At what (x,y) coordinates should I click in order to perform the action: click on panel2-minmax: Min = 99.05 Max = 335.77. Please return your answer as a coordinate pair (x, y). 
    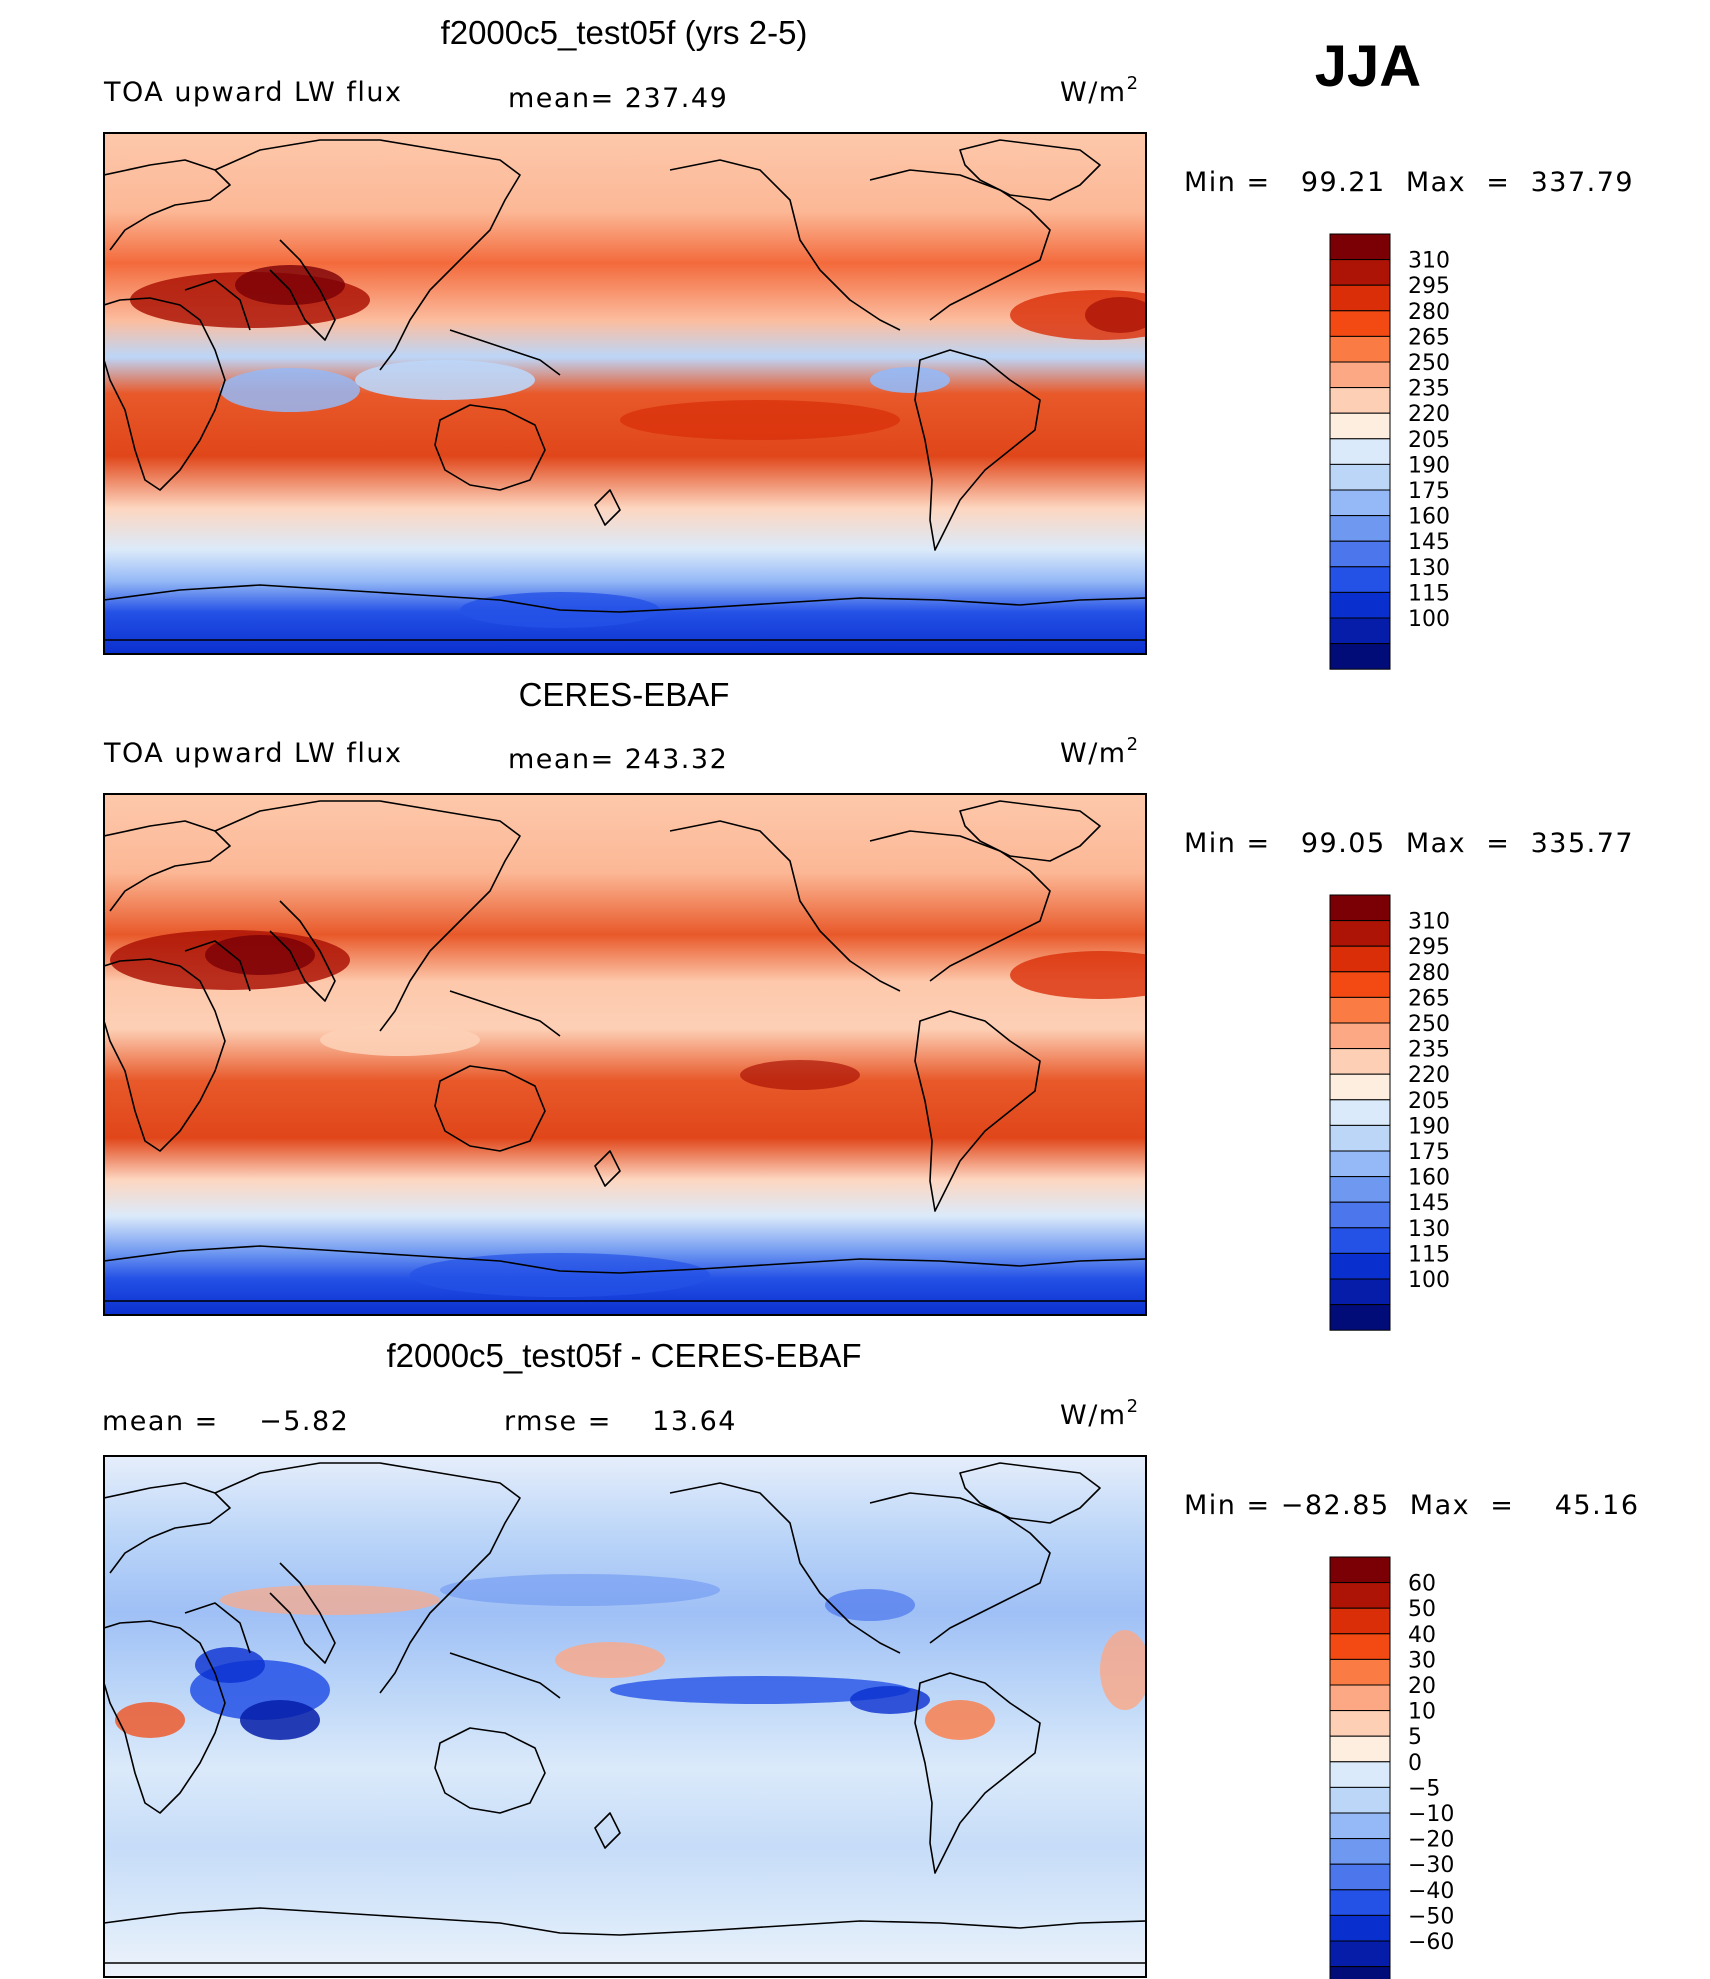
    Looking at the image, I should click on (1409, 843).